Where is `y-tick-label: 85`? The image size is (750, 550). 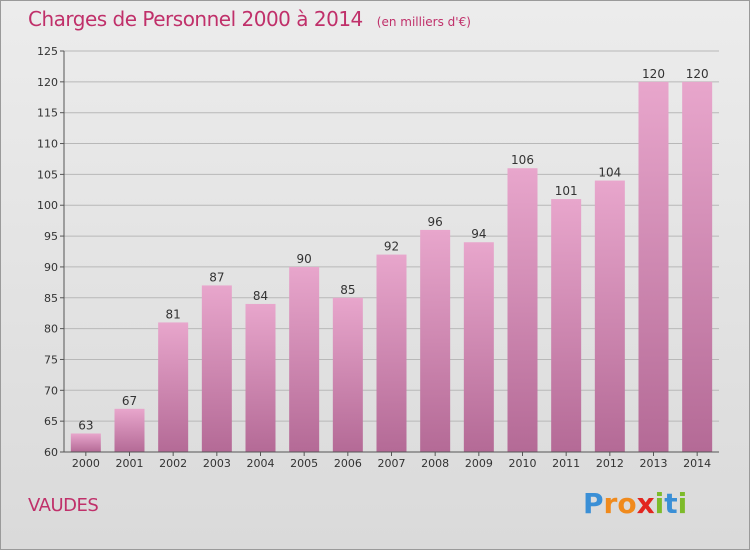 y-tick-label: 85 is located at coordinates (51, 298).